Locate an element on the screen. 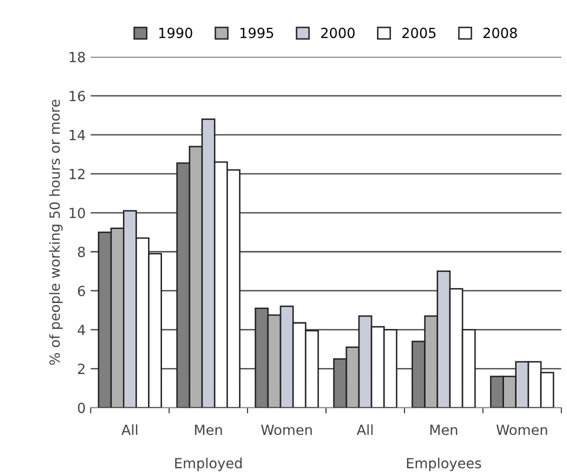 This screenshot has width=567, height=474. y-tick-label: 2 is located at coordinates (81, 369).